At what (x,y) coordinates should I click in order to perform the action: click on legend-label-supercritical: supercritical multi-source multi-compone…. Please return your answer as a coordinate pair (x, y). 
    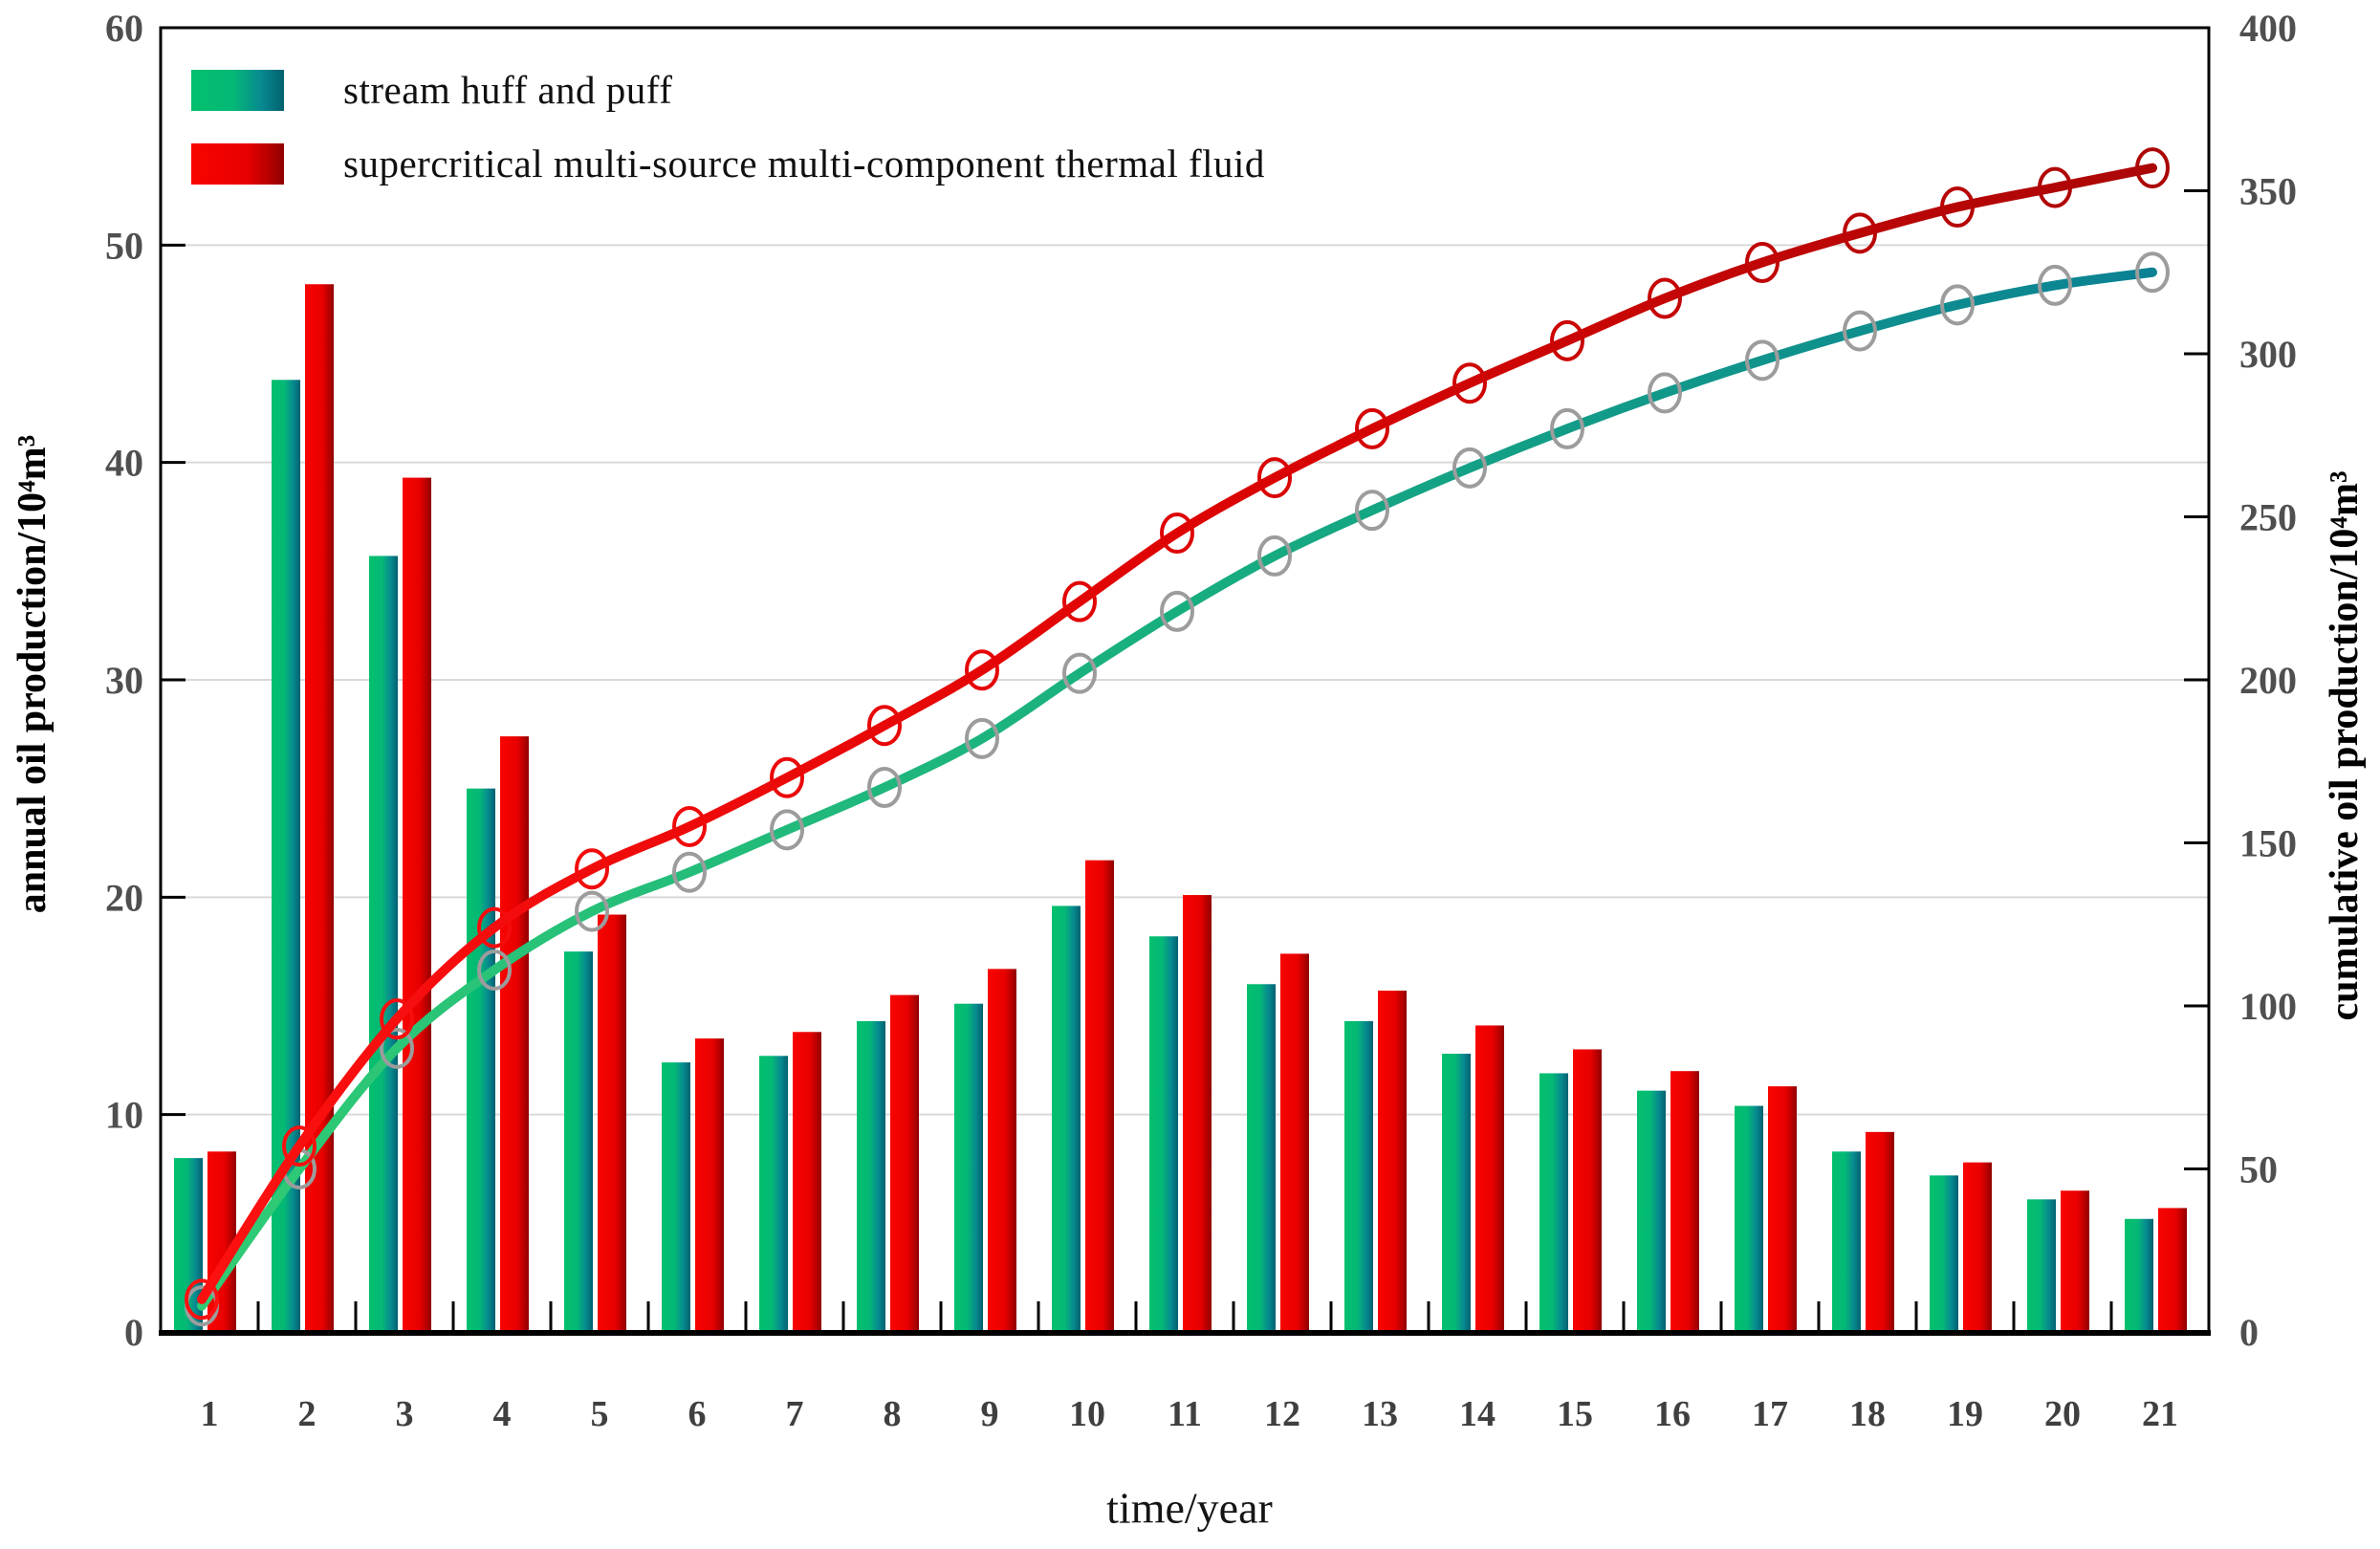
    Looking at the image, I should click on (804, 163).